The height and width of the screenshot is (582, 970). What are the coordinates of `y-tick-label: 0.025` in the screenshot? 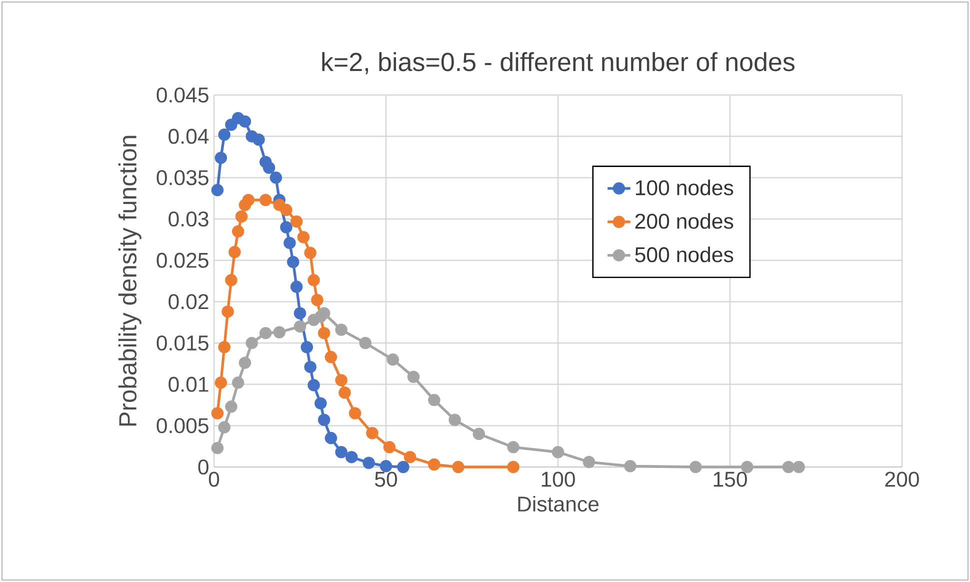 It's located at (182, 260).